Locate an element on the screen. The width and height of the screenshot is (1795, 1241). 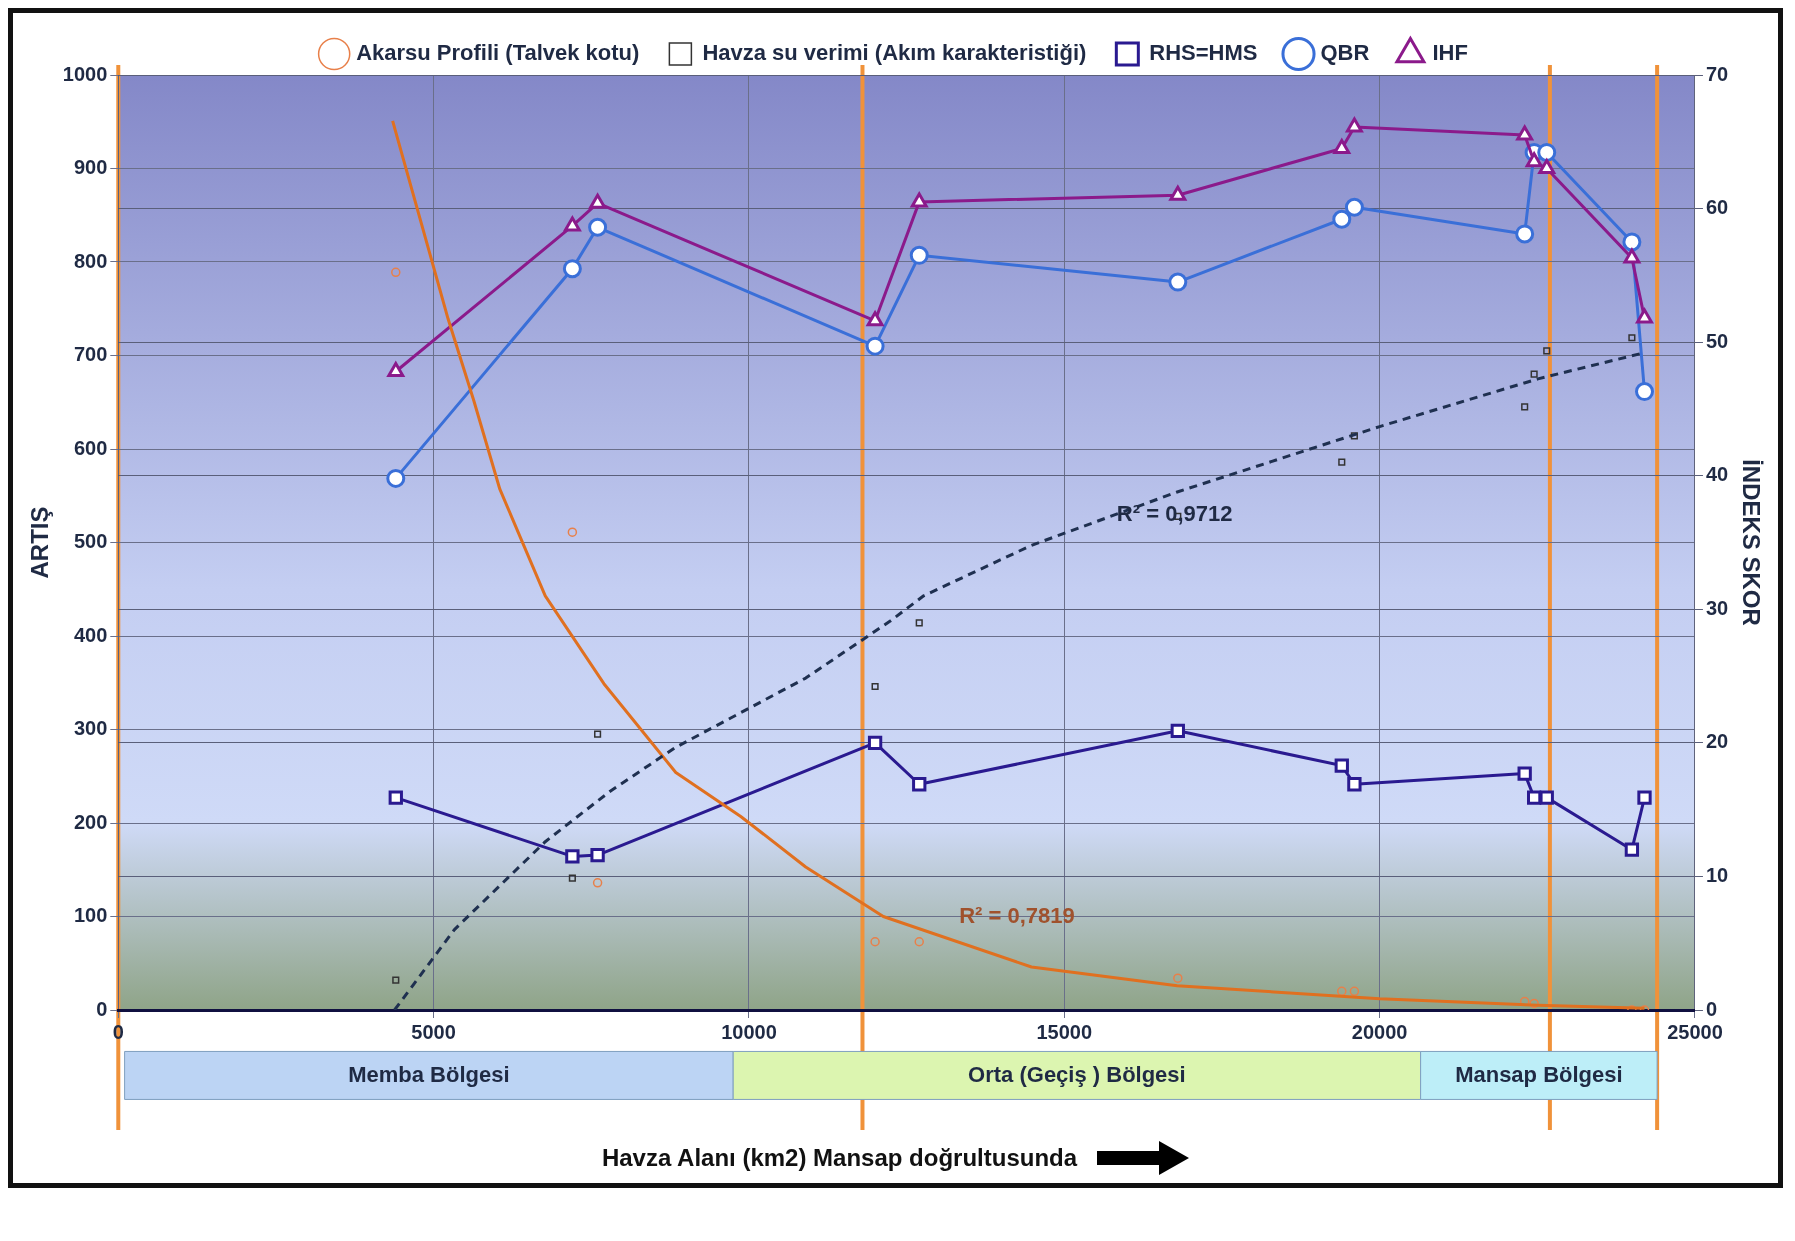
y2-tick-label: 0 is located at coordinates (1711, 1008).